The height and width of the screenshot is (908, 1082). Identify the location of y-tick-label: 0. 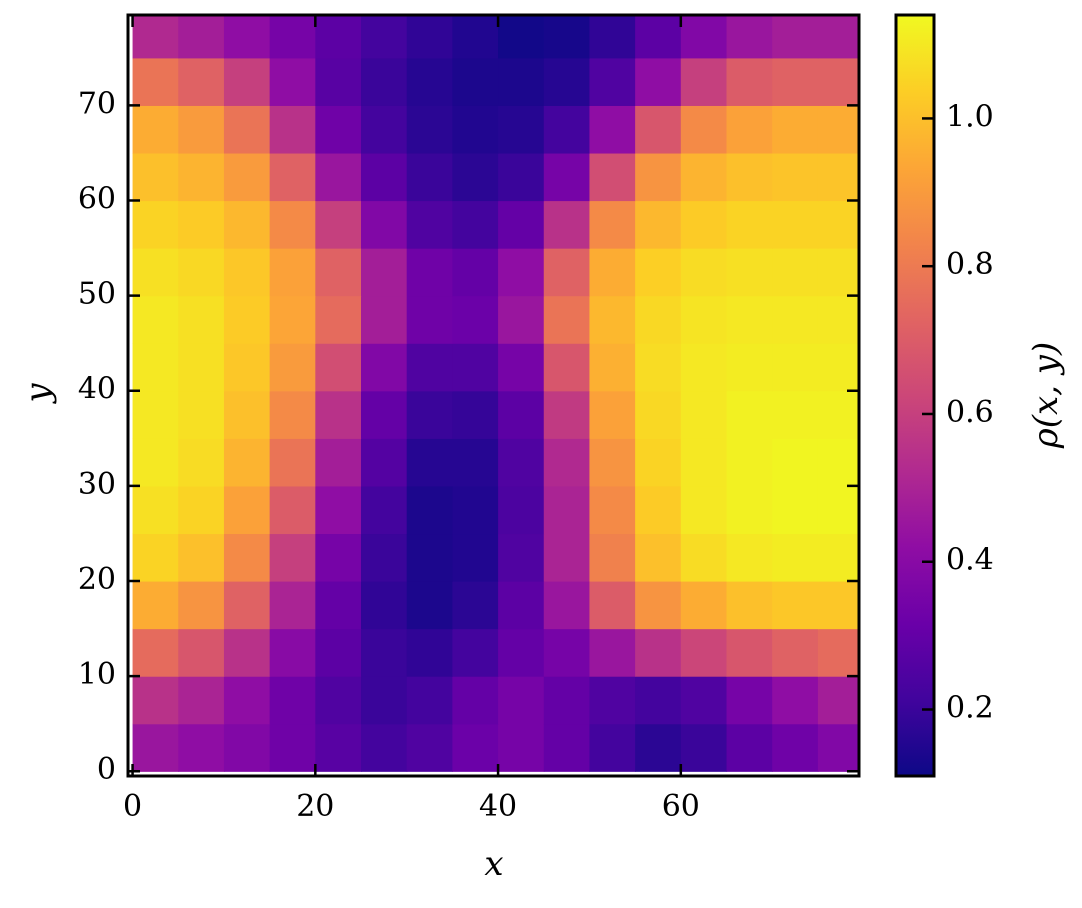
(106, 769).